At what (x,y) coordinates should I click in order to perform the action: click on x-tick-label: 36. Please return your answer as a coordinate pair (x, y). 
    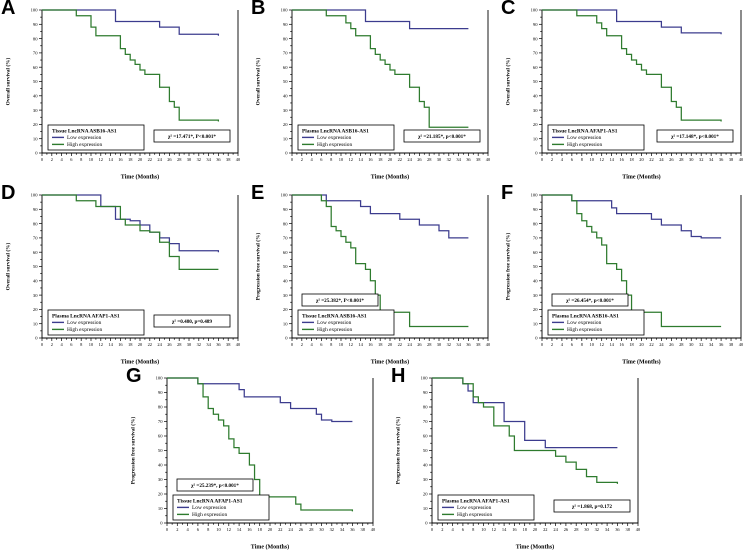
    Looking at the image, I should click on (468, 159).